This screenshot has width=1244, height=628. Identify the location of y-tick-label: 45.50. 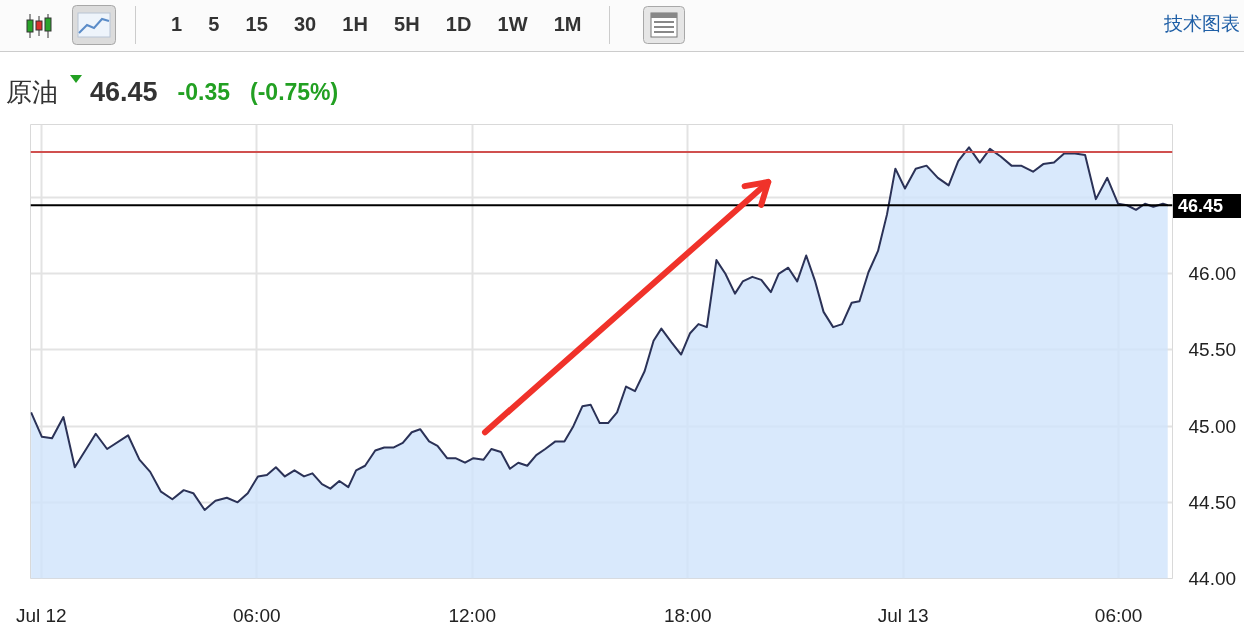
(1212, 350).